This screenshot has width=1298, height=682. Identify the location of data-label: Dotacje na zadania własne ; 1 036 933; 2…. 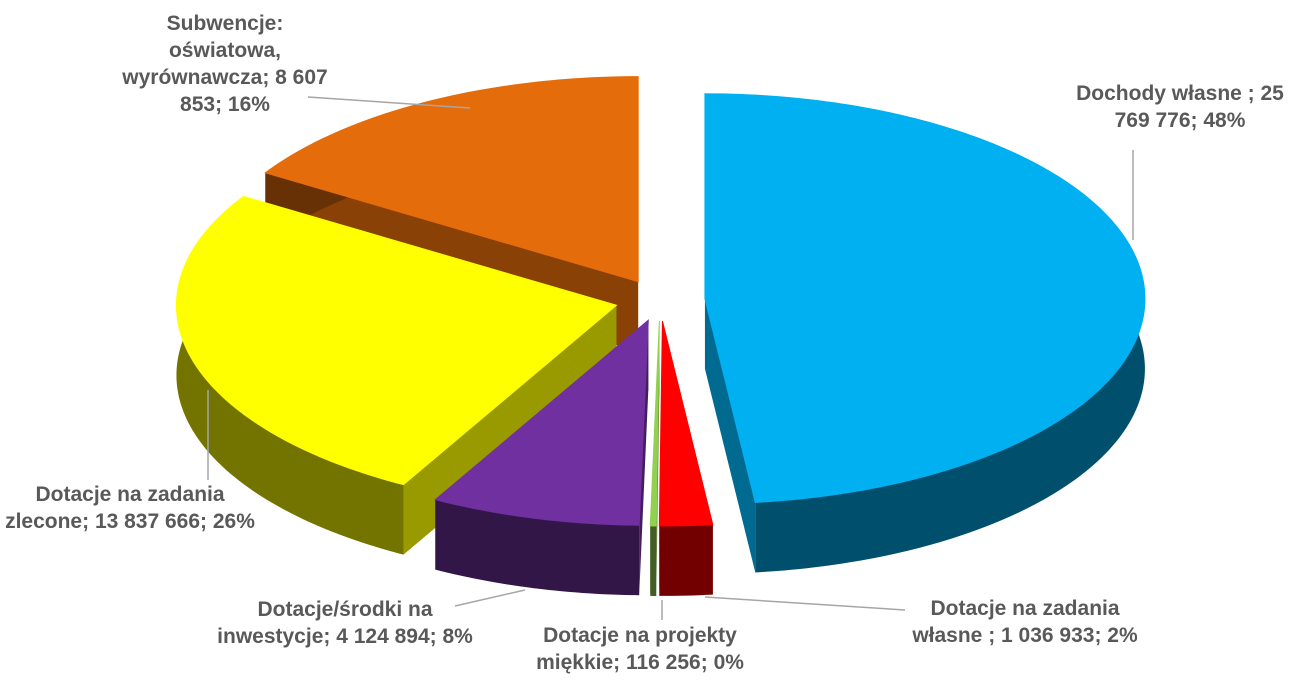
(1025, 622).